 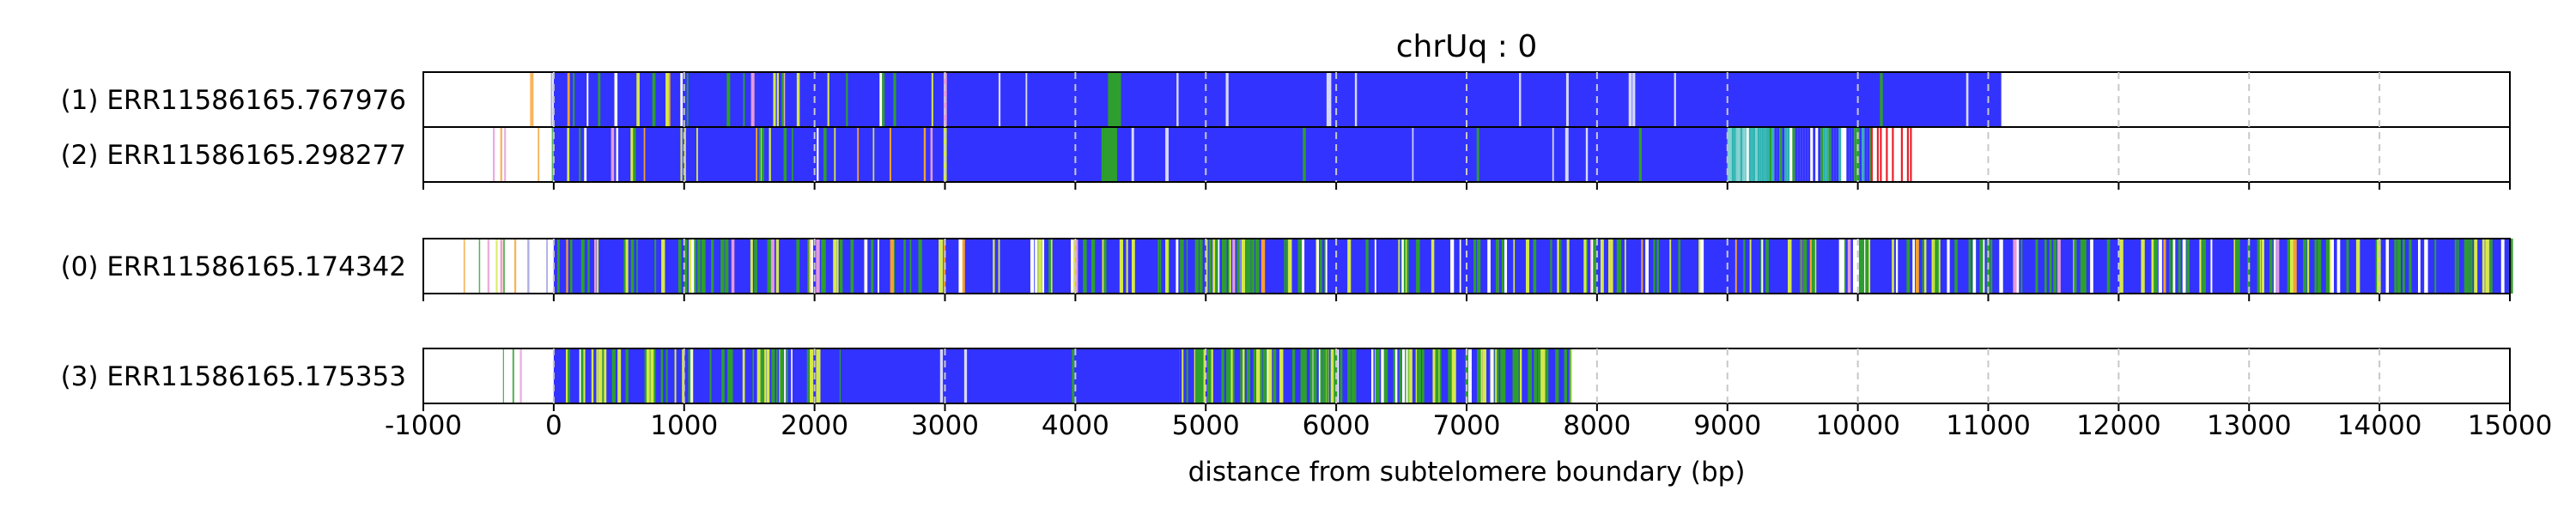 What do you see at coordinates (1114, 99) in the screenshot?
I see `track-segment` at bounding box center [1114, 99].